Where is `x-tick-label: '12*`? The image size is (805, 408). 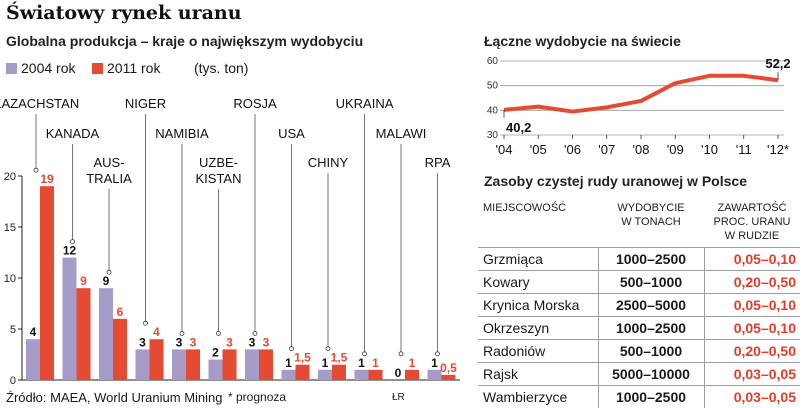
x-tick-label: '12* is located at coordinates (778, 149).